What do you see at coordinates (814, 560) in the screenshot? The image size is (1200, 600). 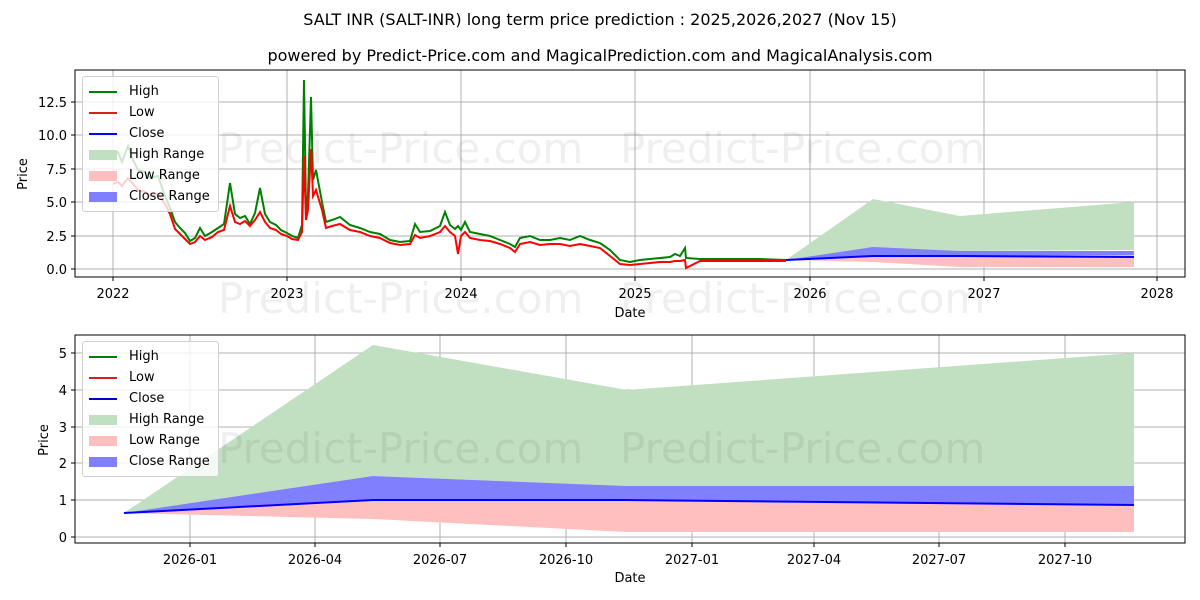 I see `x-tick-label: 2027-04` at bounding box center [814, 560].